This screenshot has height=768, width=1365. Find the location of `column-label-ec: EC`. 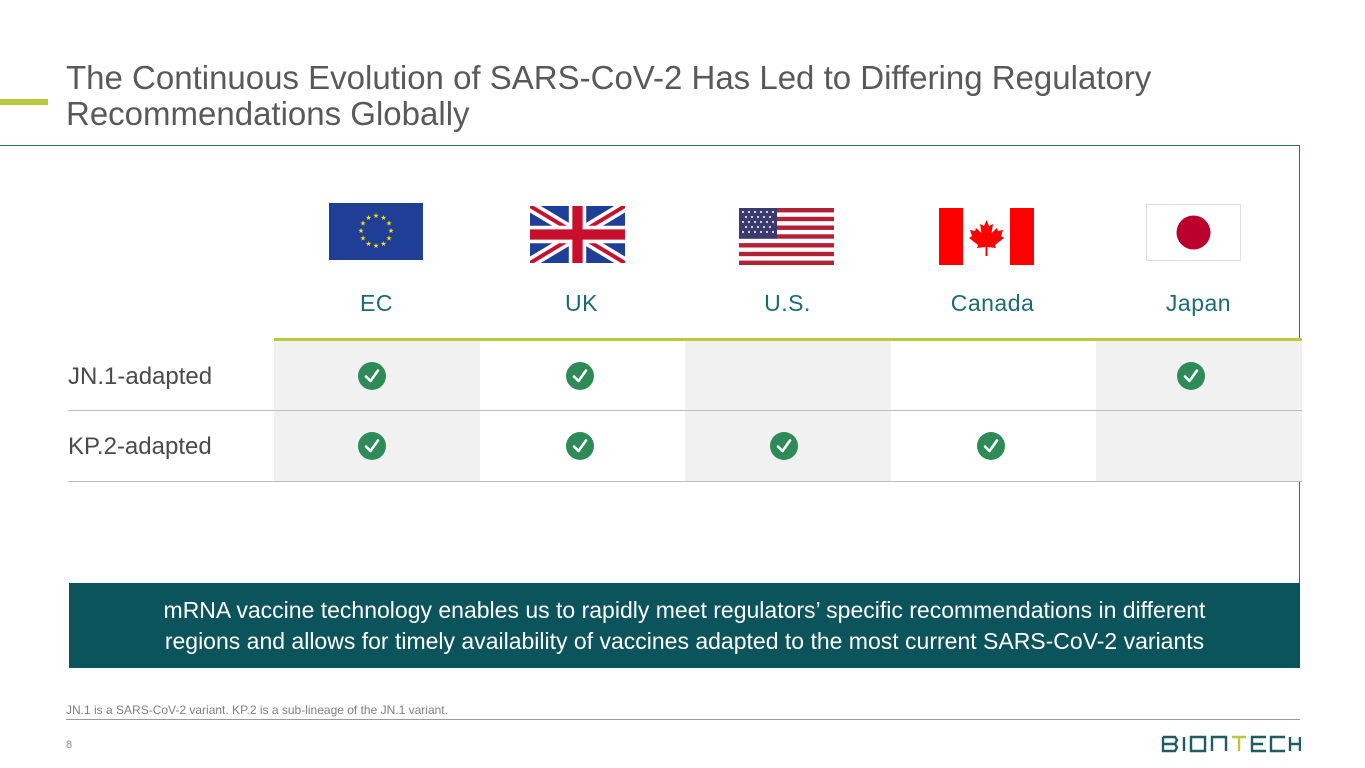

column-label-ec: EC is located at coordinates (376, 303).